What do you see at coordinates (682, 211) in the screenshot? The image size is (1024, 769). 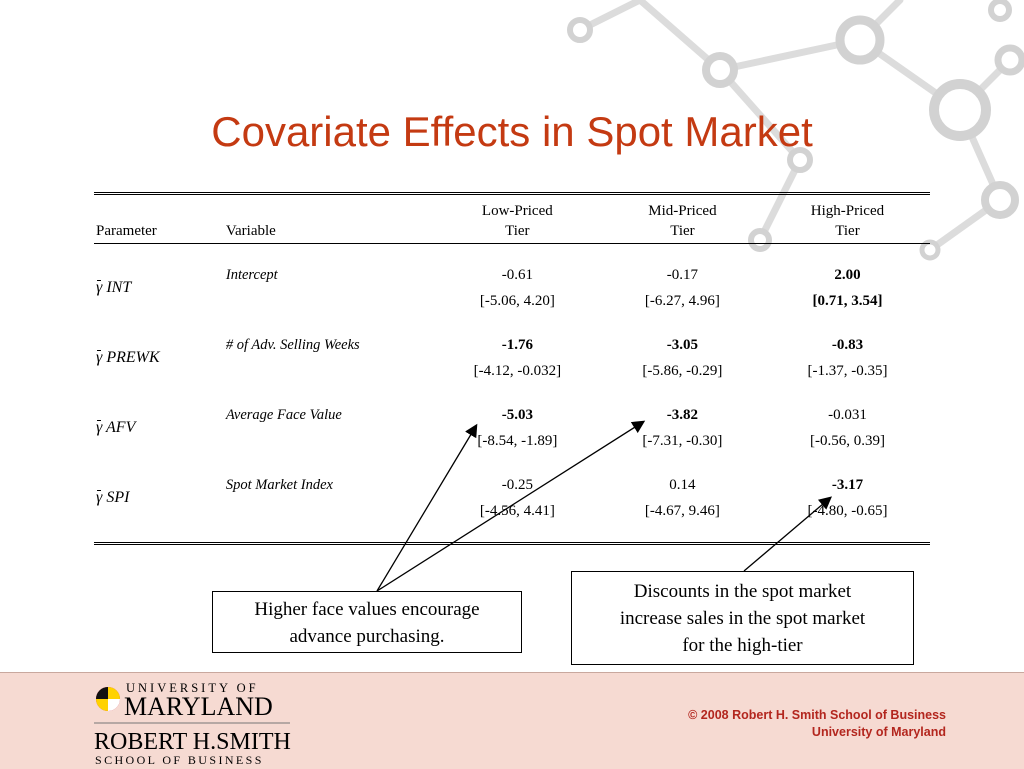 I see `header-mid-tier-line1: Mid-Priced` at bounding box center [682, 211].